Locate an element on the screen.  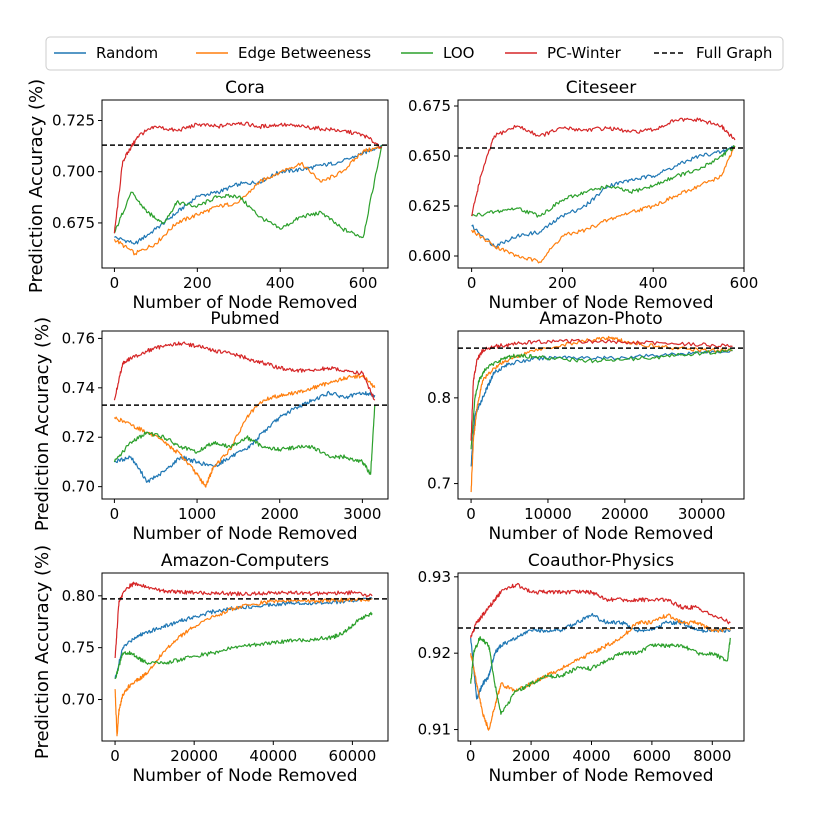
y-tick-label: 0.725 is located at coordinates (73, 120).